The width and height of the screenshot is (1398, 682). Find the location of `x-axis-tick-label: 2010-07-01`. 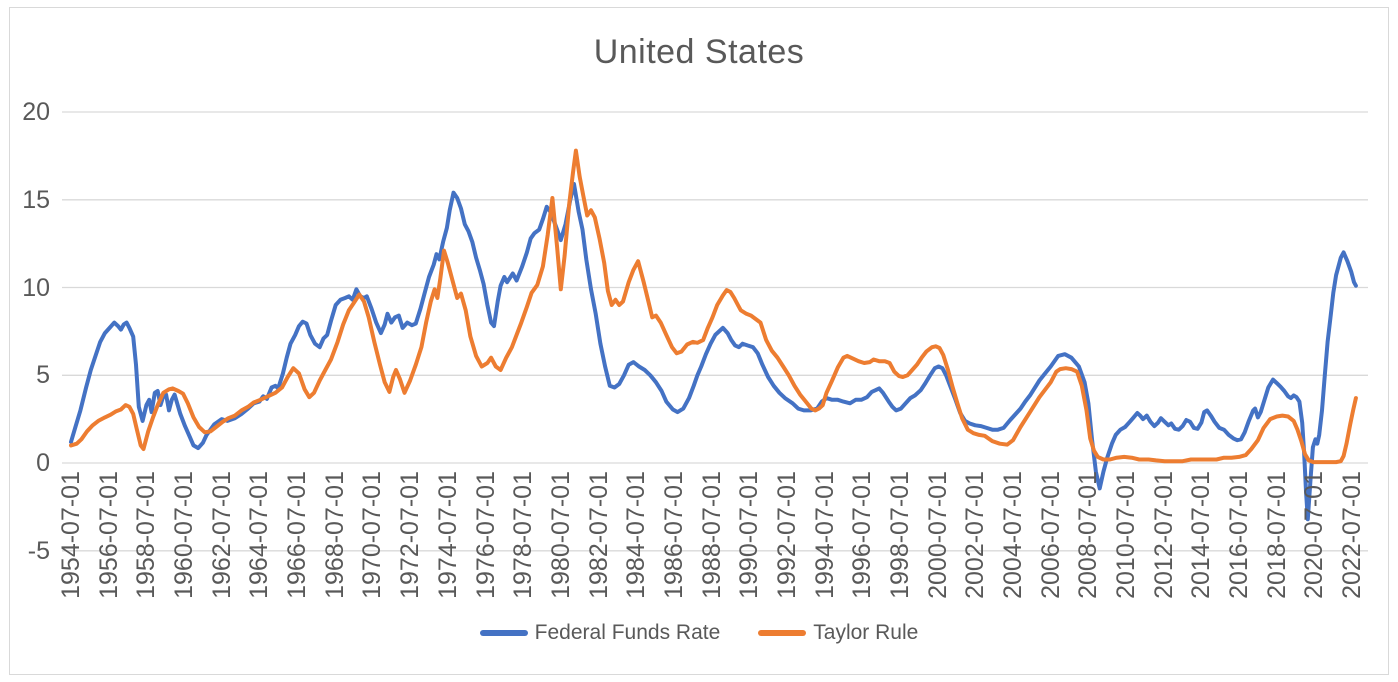

x-axis-tick-label: 2010-07-01 is located at coordinates (1126, 535).